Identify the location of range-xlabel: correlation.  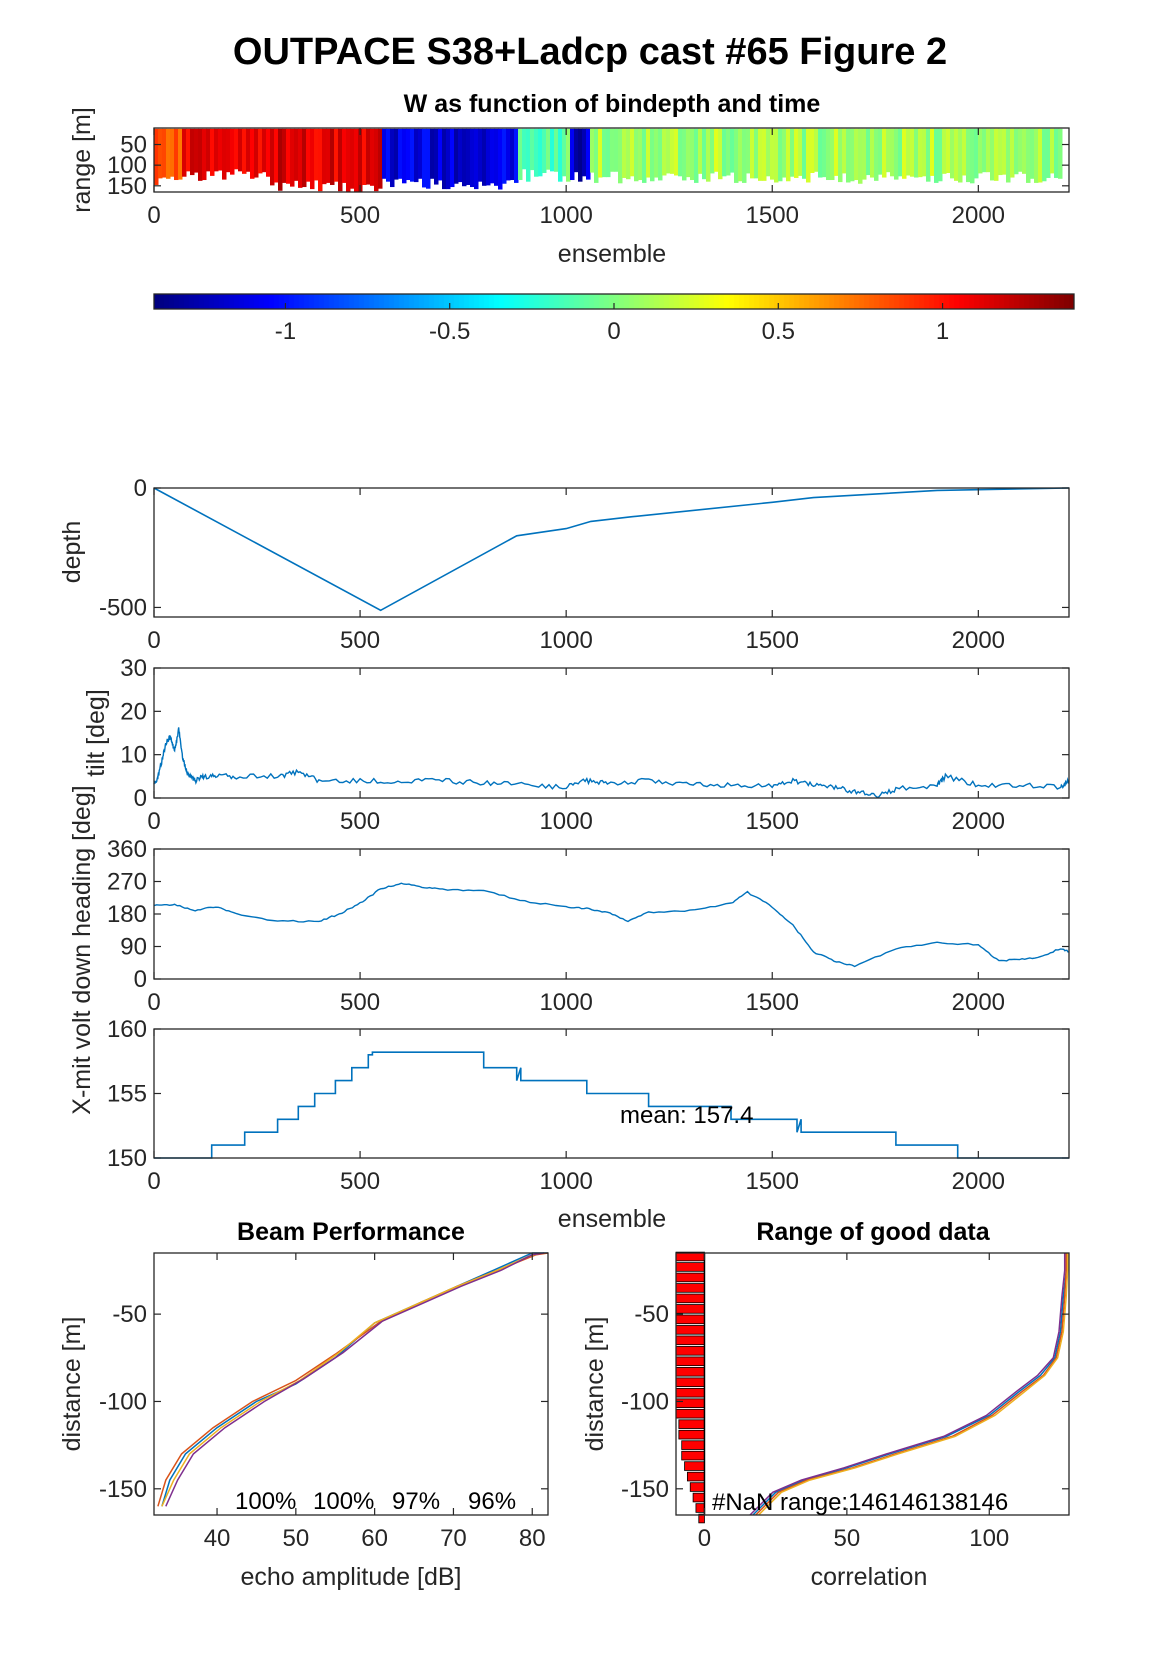
(869, 1577).